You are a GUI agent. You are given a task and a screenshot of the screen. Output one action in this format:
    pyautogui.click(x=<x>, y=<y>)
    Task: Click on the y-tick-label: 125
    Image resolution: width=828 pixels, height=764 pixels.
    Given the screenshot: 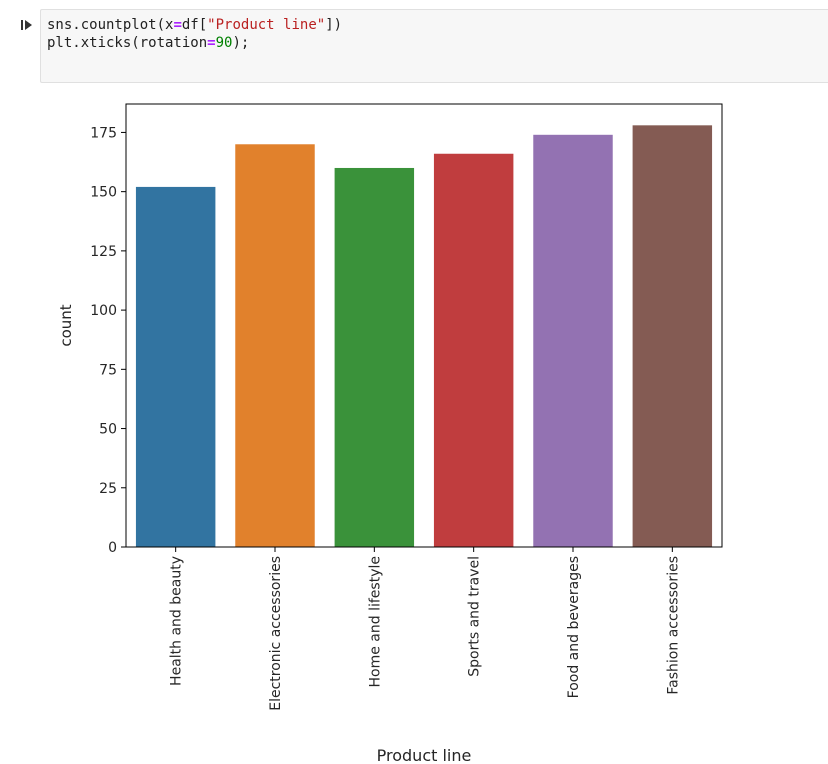 What is the action you would take?
    pyautogui.click(x=103, y=252)
    